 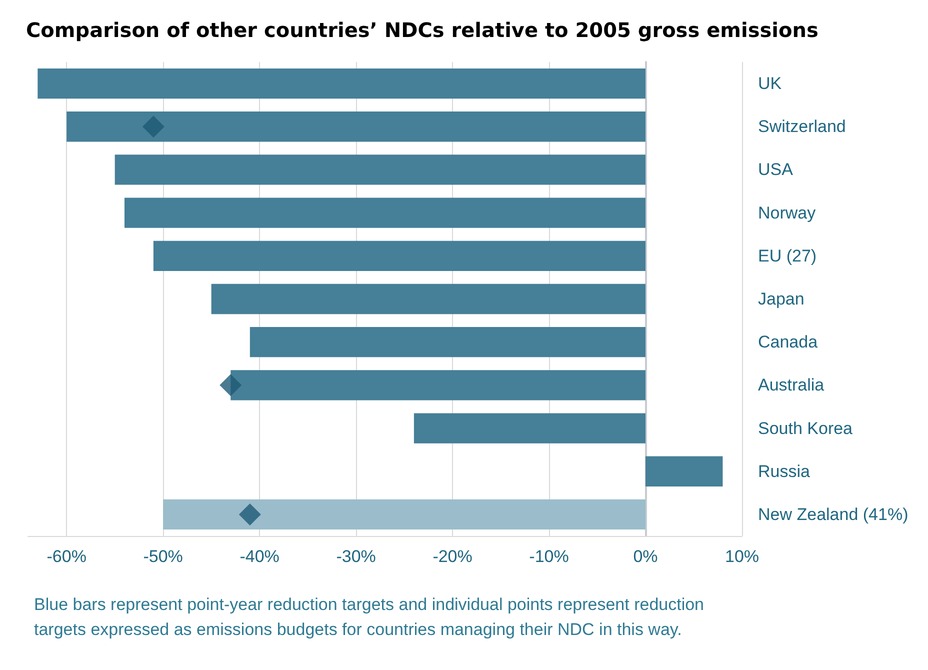 I want to click on x-tick-label: -30%, so click(x=356, y=556).